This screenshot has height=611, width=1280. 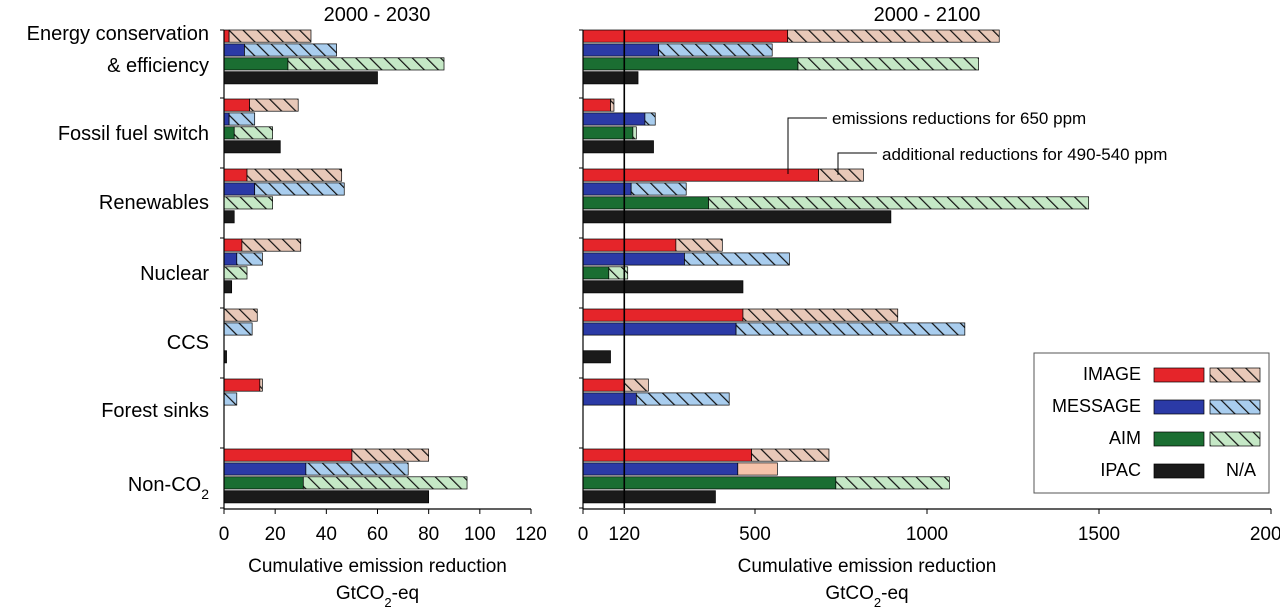 What do you see at coordinates (1120, 470) in the screenshot?
I see `legend-label-ipac: IPAC` at bounding box center [1120, 470].